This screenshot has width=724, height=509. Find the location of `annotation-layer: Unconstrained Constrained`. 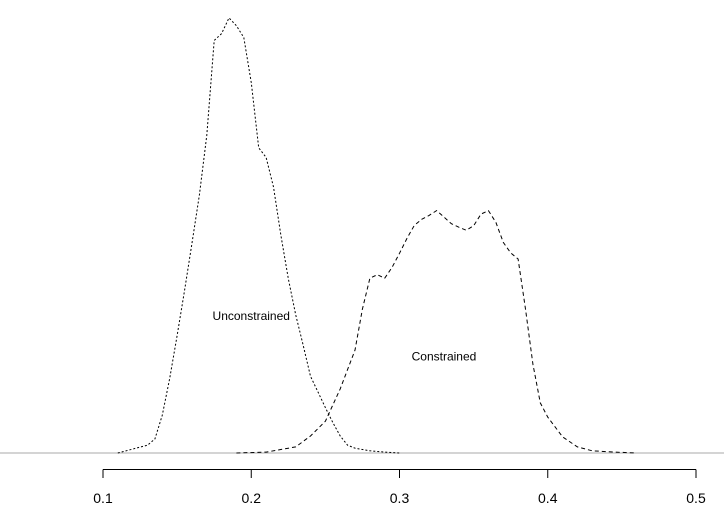

annotation-layer: Unconstrained Constrained is located at coordinates (345, 336).